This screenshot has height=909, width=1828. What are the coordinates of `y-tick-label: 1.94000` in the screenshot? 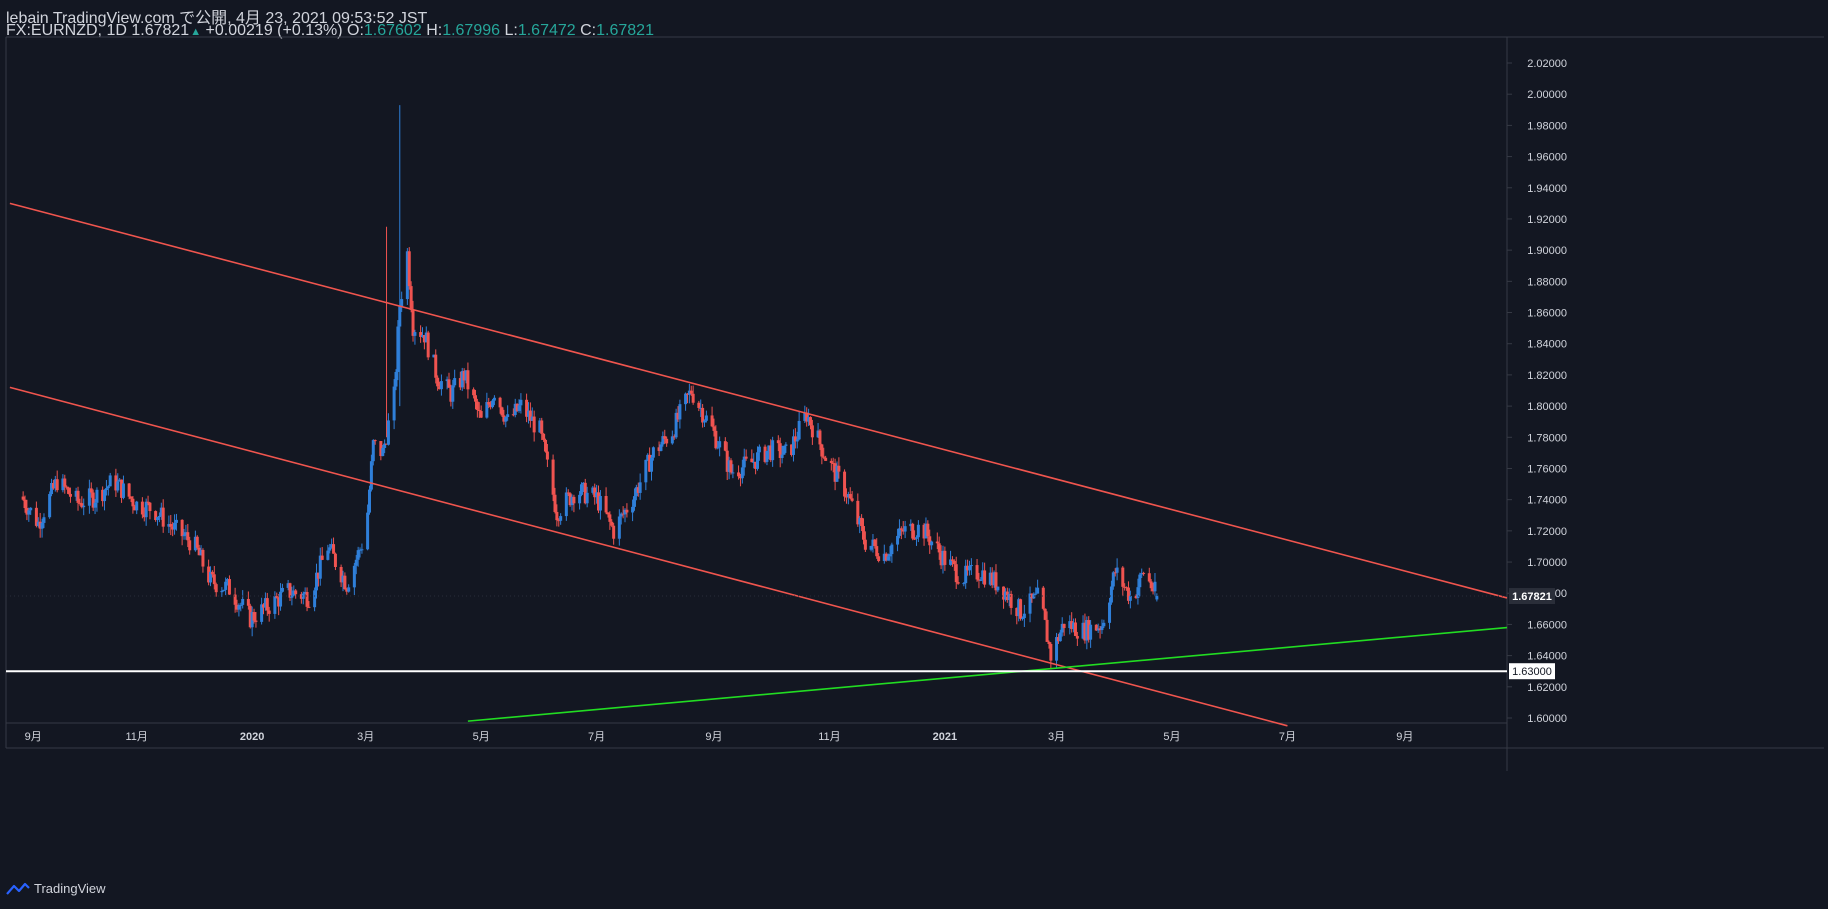 It's located at (1547, 189).